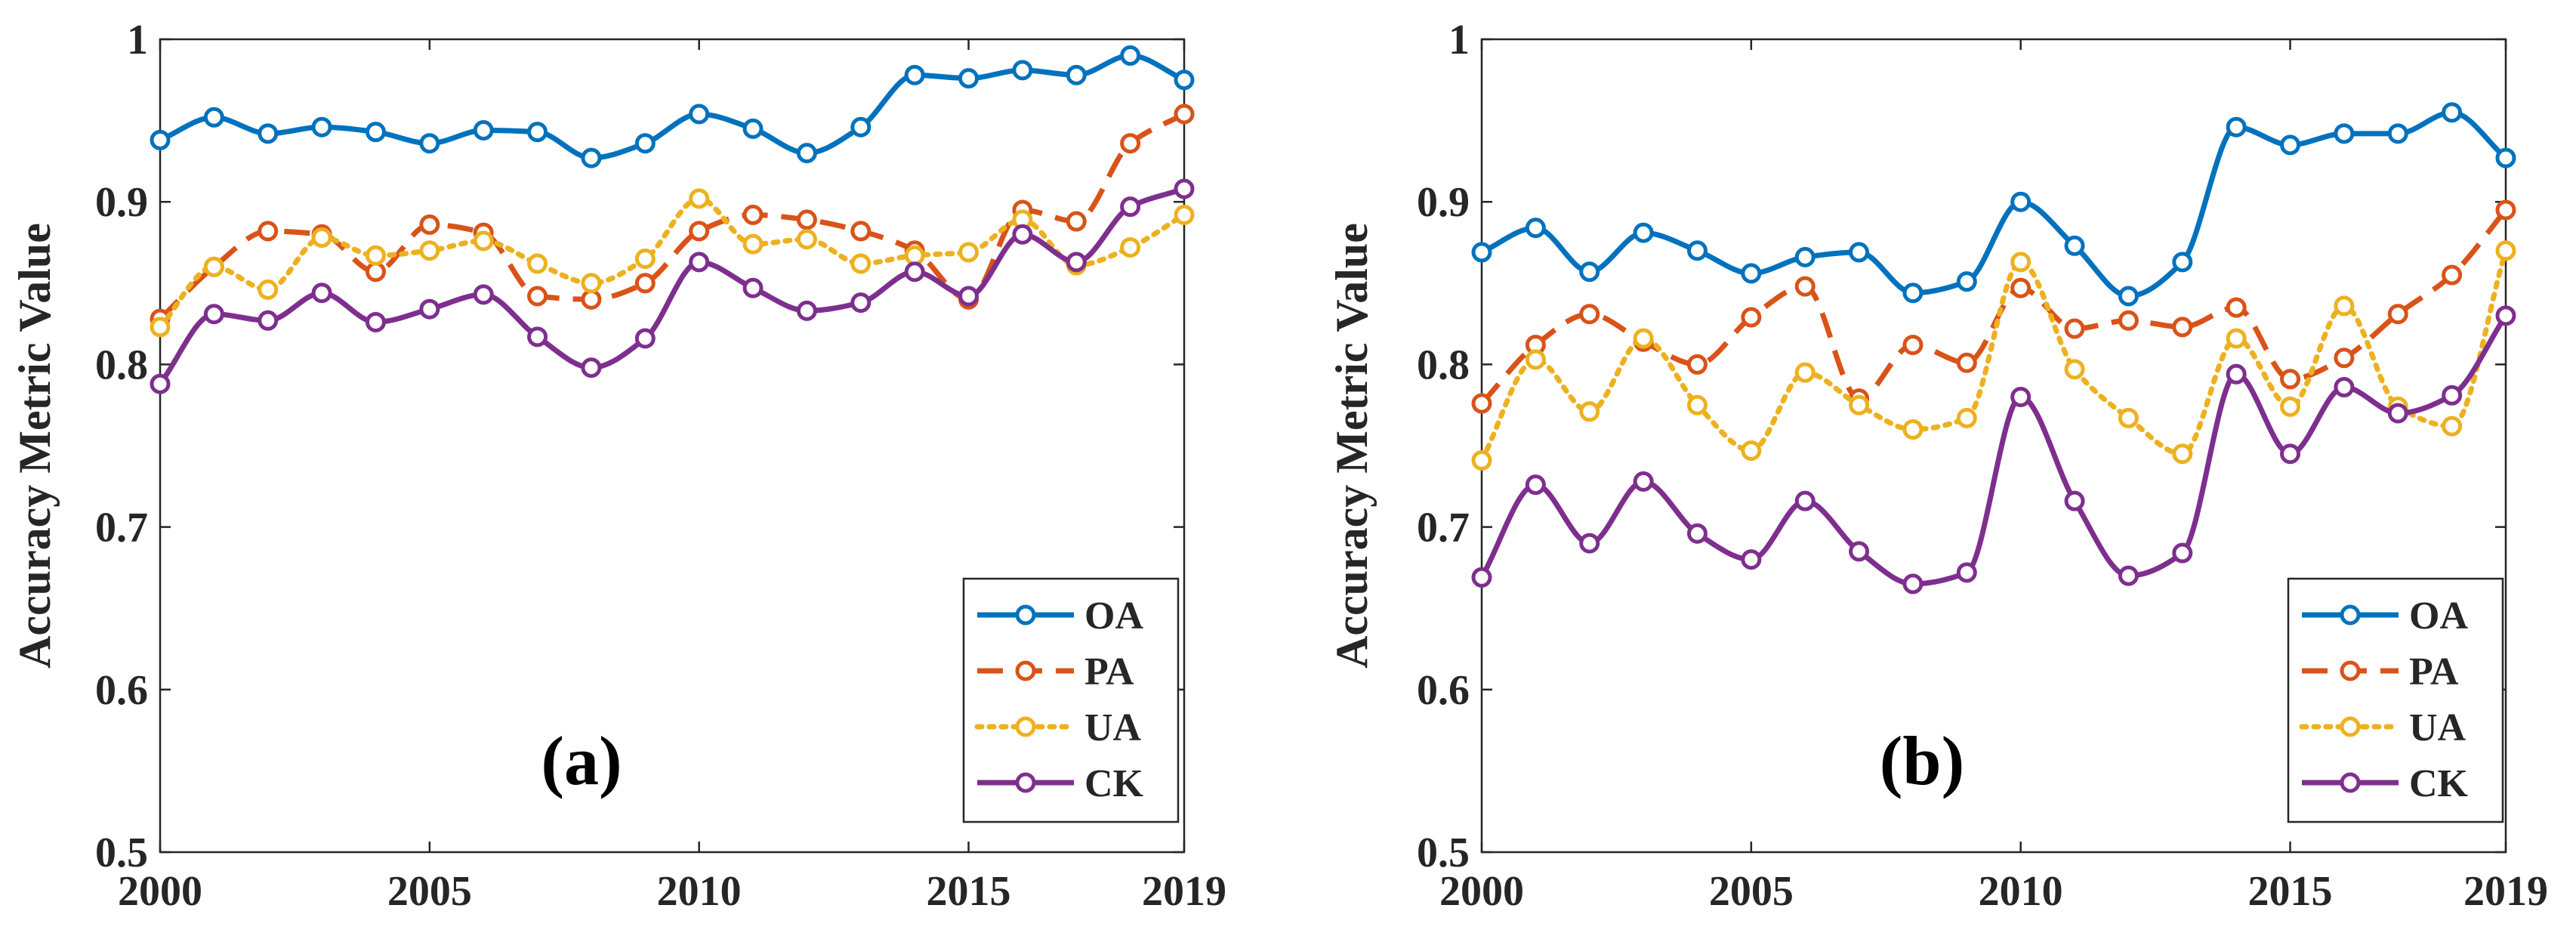 This screenshot has width=2576, height=936. I want to click on series-ua, so click(1993, 355).